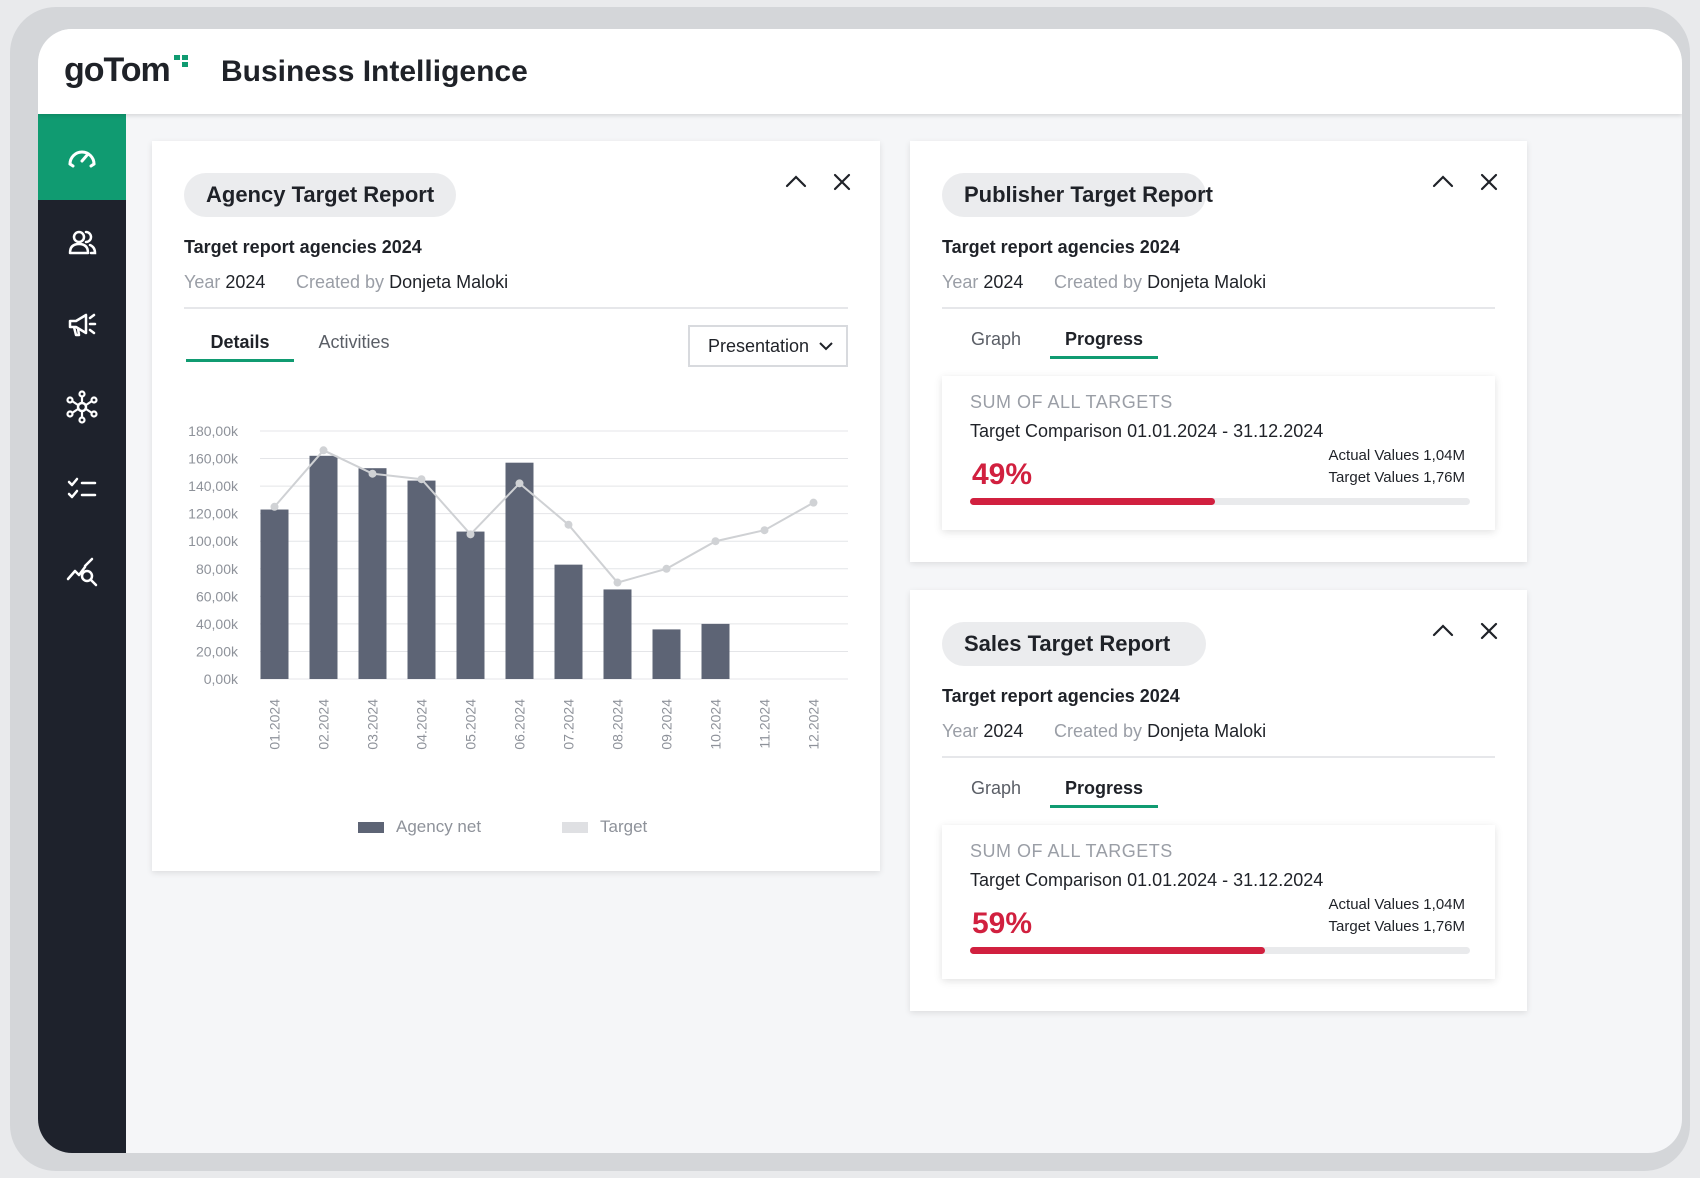  Describe the element at coordinates (354, 342) in the screenshot. I see `tab-activities: Activities` at that location.